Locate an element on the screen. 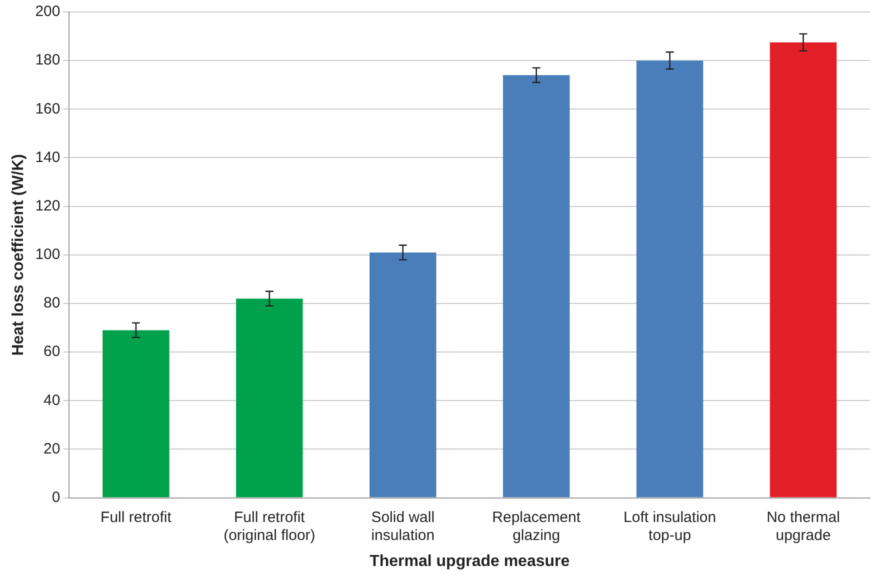  y-axis-title: Heat loss coefficient (W/K) is located at coordinates (19, 255).